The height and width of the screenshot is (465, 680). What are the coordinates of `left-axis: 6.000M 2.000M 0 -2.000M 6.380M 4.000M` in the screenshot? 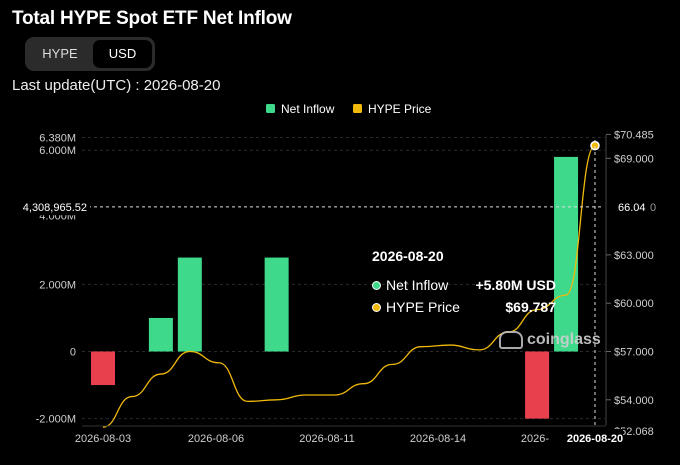 It's located at (56, 278).